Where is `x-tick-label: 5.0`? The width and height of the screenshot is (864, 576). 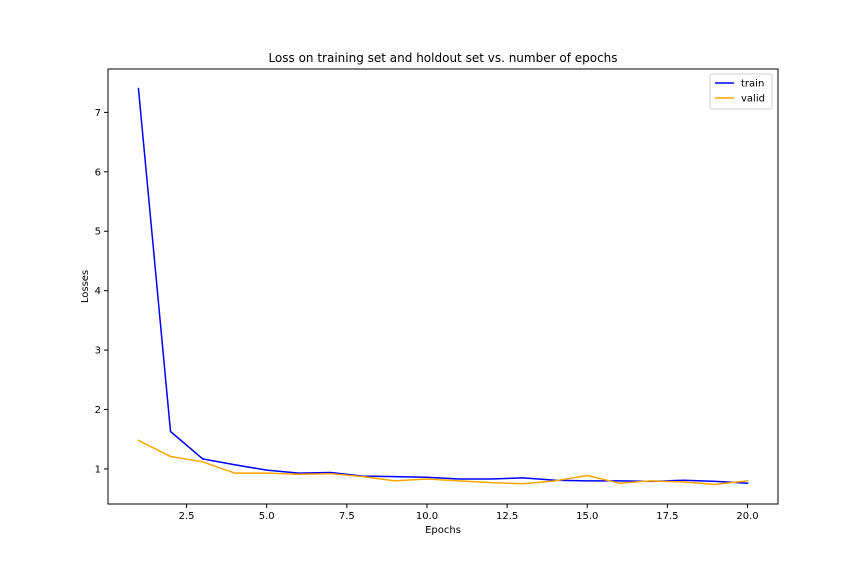 x-tick-label: 5.0 is located at coordinates (267, 516).